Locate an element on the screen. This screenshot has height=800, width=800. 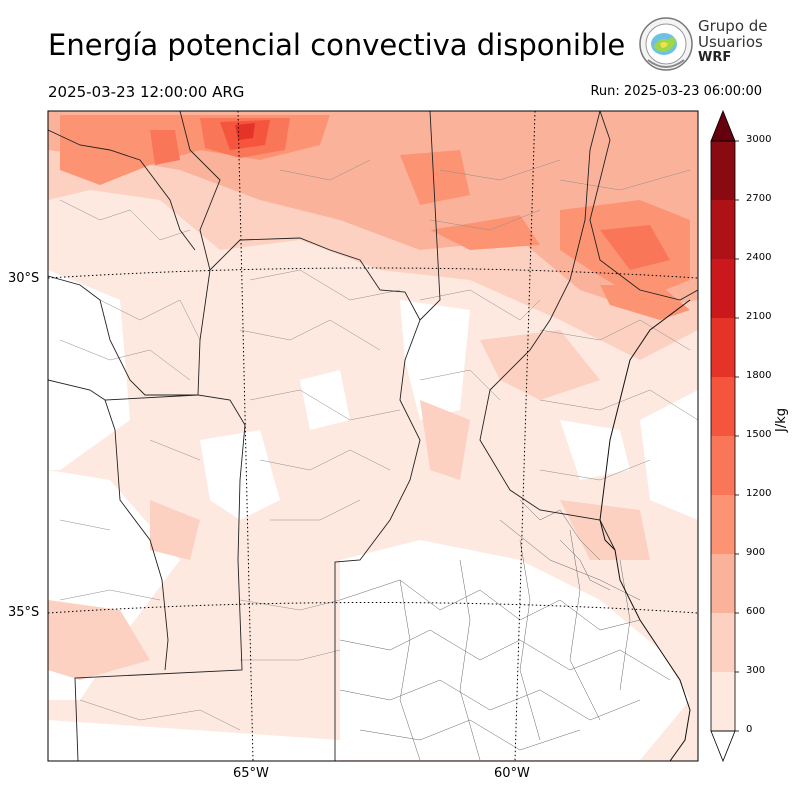
colorbar-tick-label: 2100 is located at coordinates (759, 316).